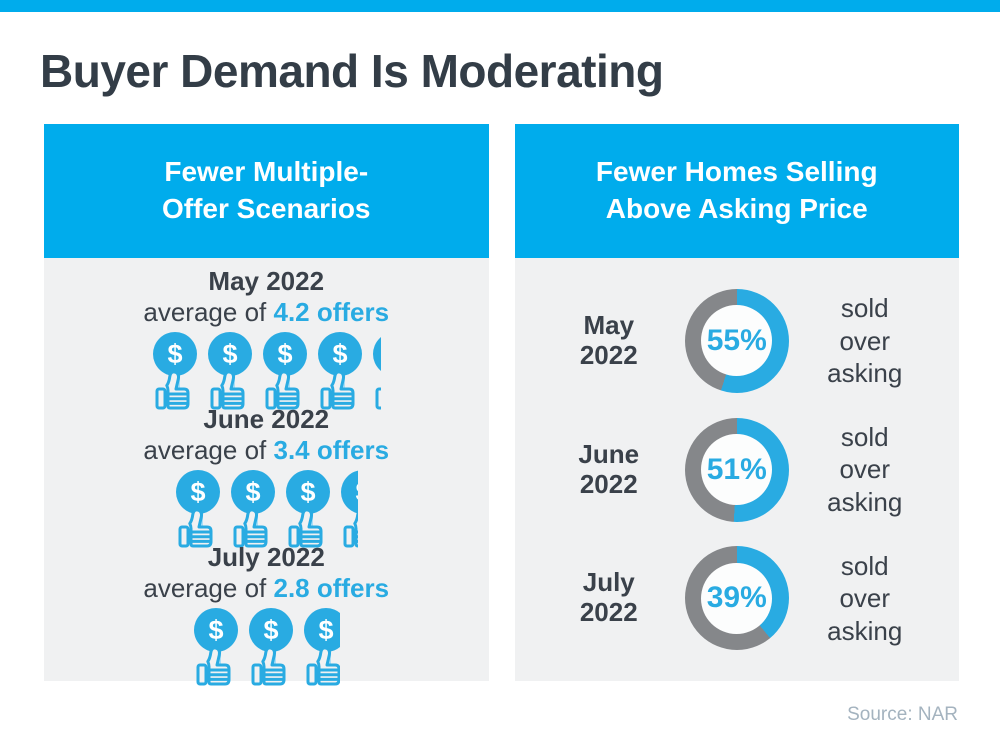  I want to click on panel-multiple-offers-header: Fewer Multiple- Offer Scenarios, so click(266, 191).